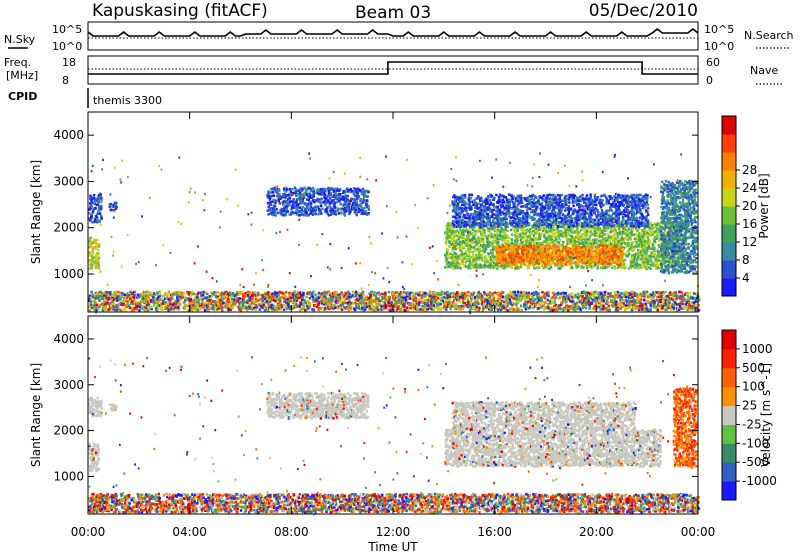  I want to click on nsearch-label: N.Search, so click(769, 35).